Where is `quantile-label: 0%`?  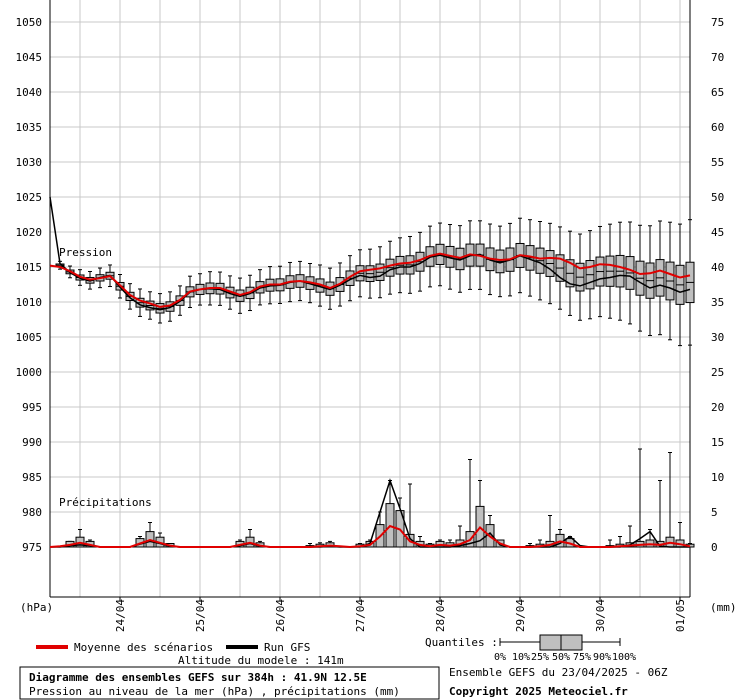
quantile-label: 0% is located at coordinates (500, 657).